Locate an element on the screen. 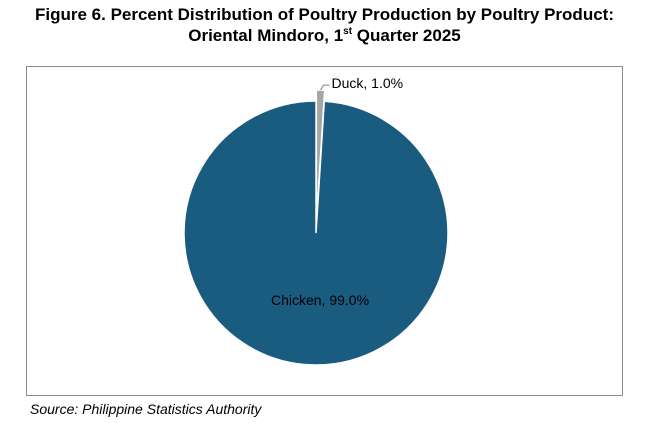  chart-title-line2-suffix: Quarter 2025 is located at coordinates (406, 35).